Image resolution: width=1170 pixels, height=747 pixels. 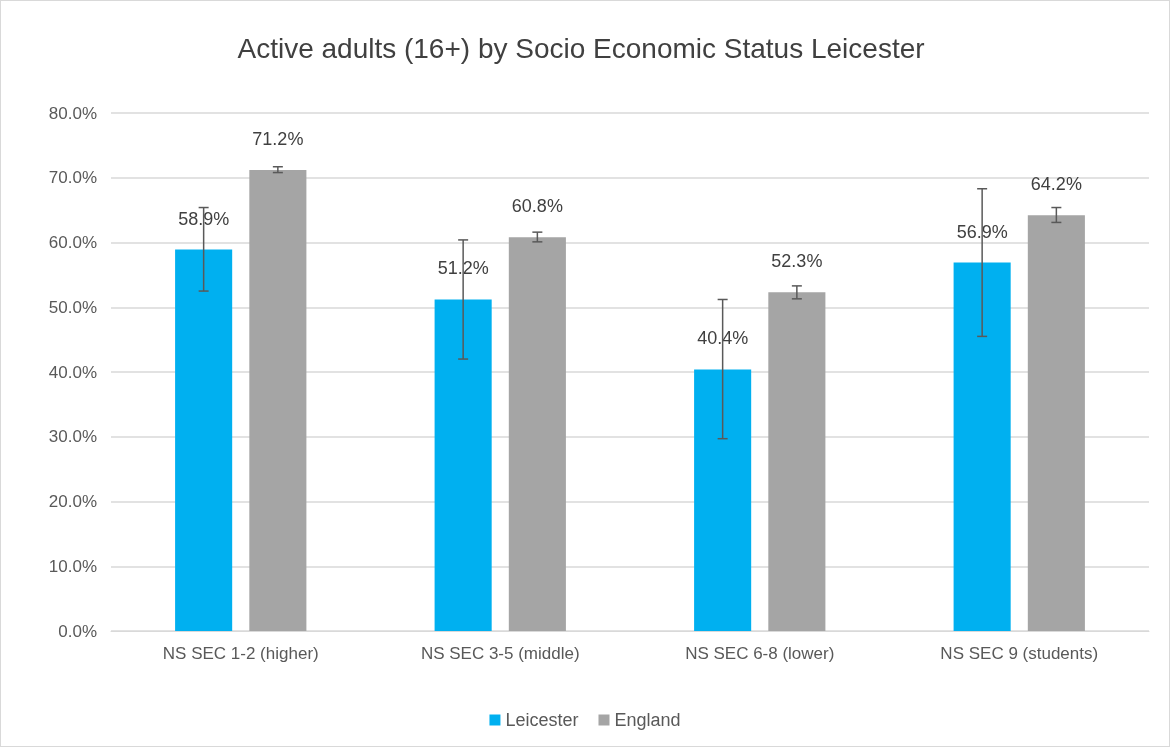 I want to click on y-tick-label: 20.0%, so click(x=72, y=501).